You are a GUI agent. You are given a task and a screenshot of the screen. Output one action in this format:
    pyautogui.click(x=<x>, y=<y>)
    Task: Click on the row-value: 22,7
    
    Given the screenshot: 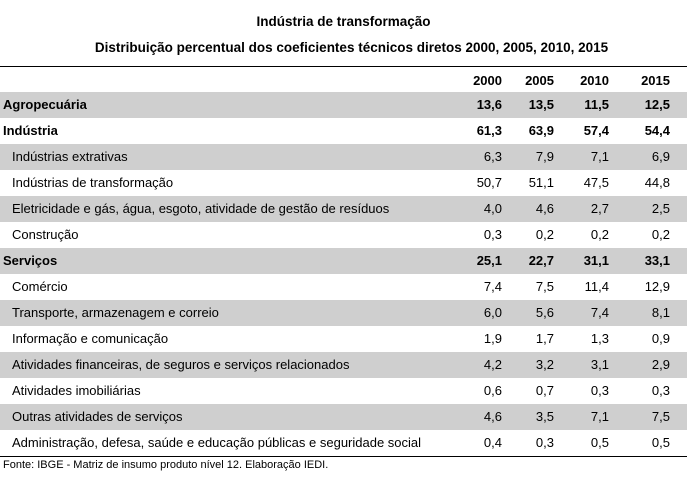 What is the action you would take?
    pyautogui.click(x=541, y=260)
    